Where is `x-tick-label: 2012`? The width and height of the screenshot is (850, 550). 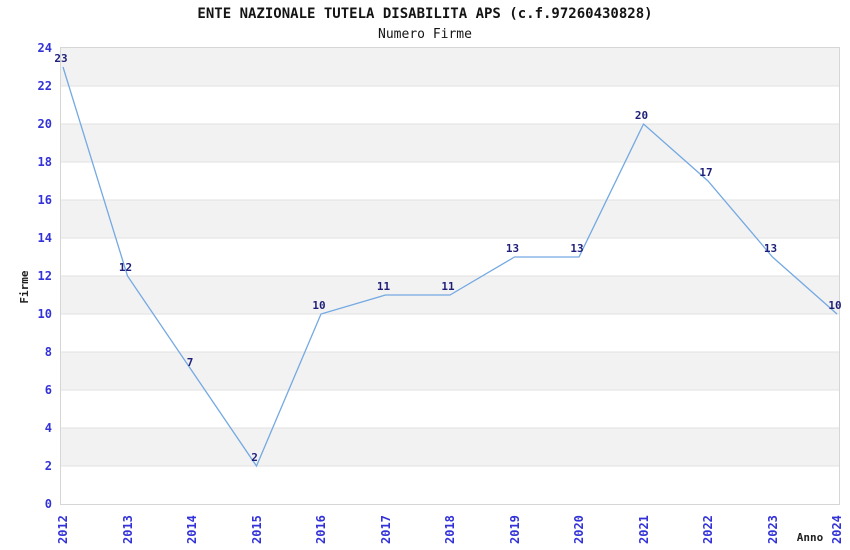
x-tick-label: 2012 is located at coordinates (63, 529).